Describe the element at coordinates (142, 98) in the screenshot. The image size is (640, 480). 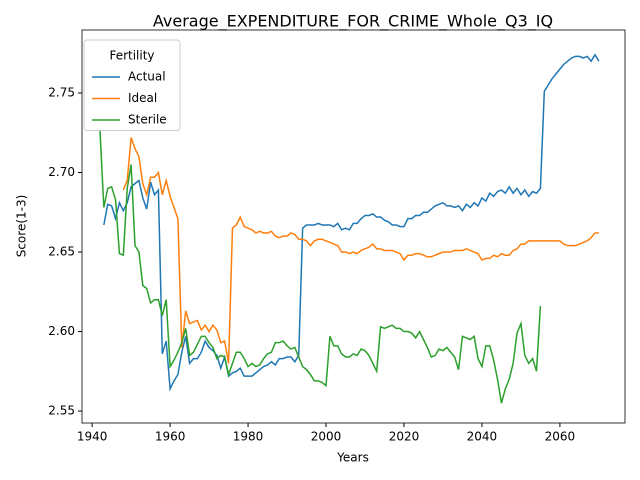
I see `legend-label: Ideal` at that location.